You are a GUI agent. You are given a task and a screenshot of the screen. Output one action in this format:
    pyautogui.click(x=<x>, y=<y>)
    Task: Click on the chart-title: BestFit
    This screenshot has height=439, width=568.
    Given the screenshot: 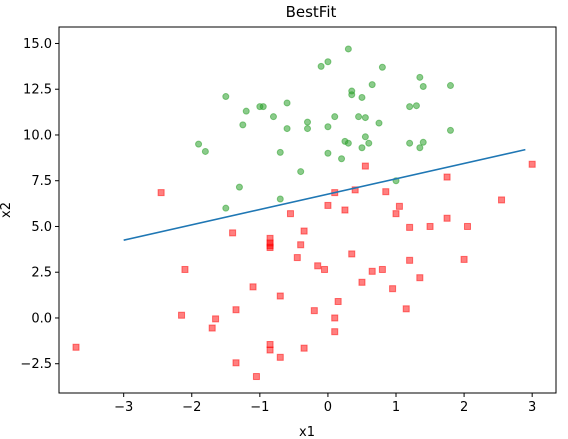 What is the action you would take?
    pyautogui.click(x=311, y=12)
    